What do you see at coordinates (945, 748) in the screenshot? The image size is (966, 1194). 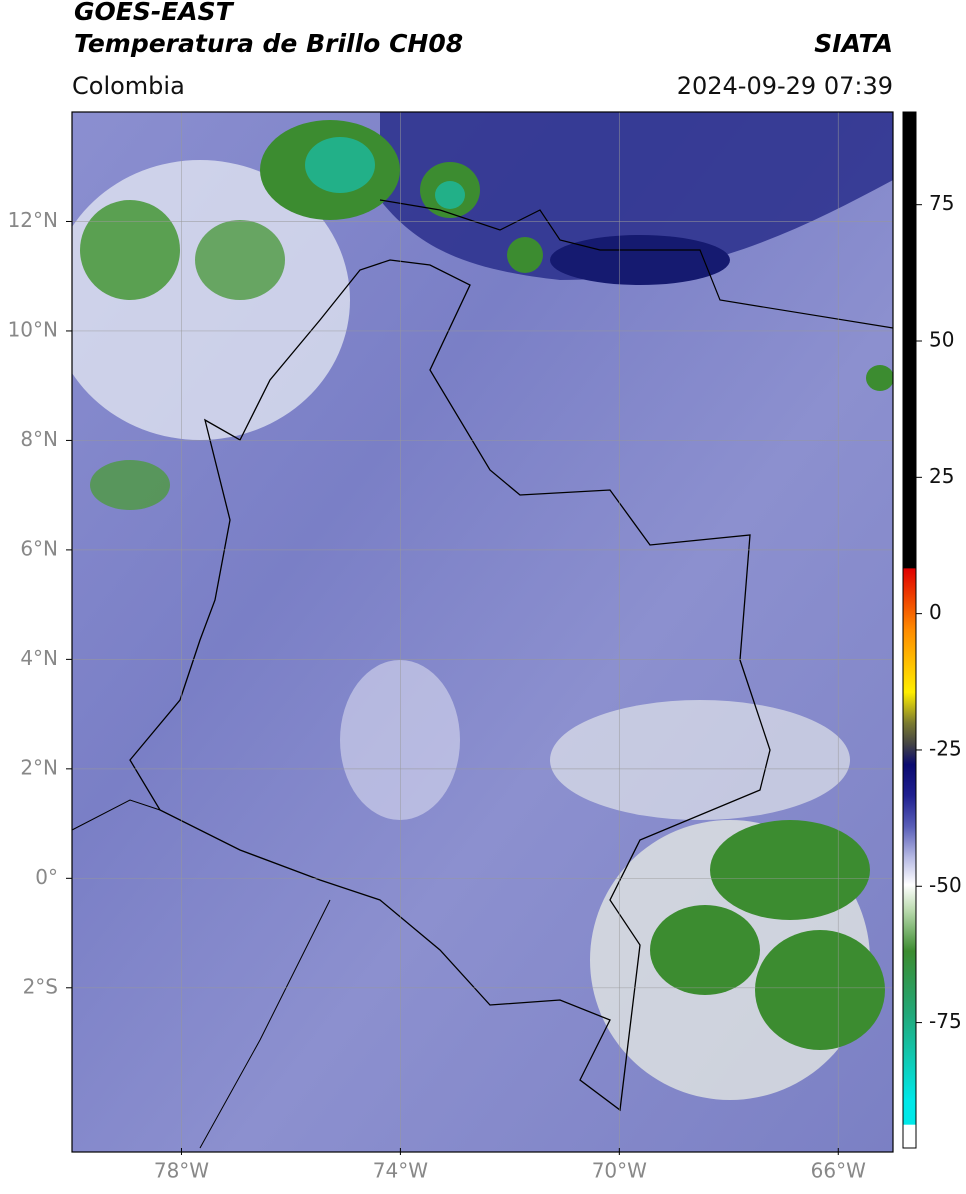 I see `colorbar-tick-label: -25` at bounding box center [945, 748].